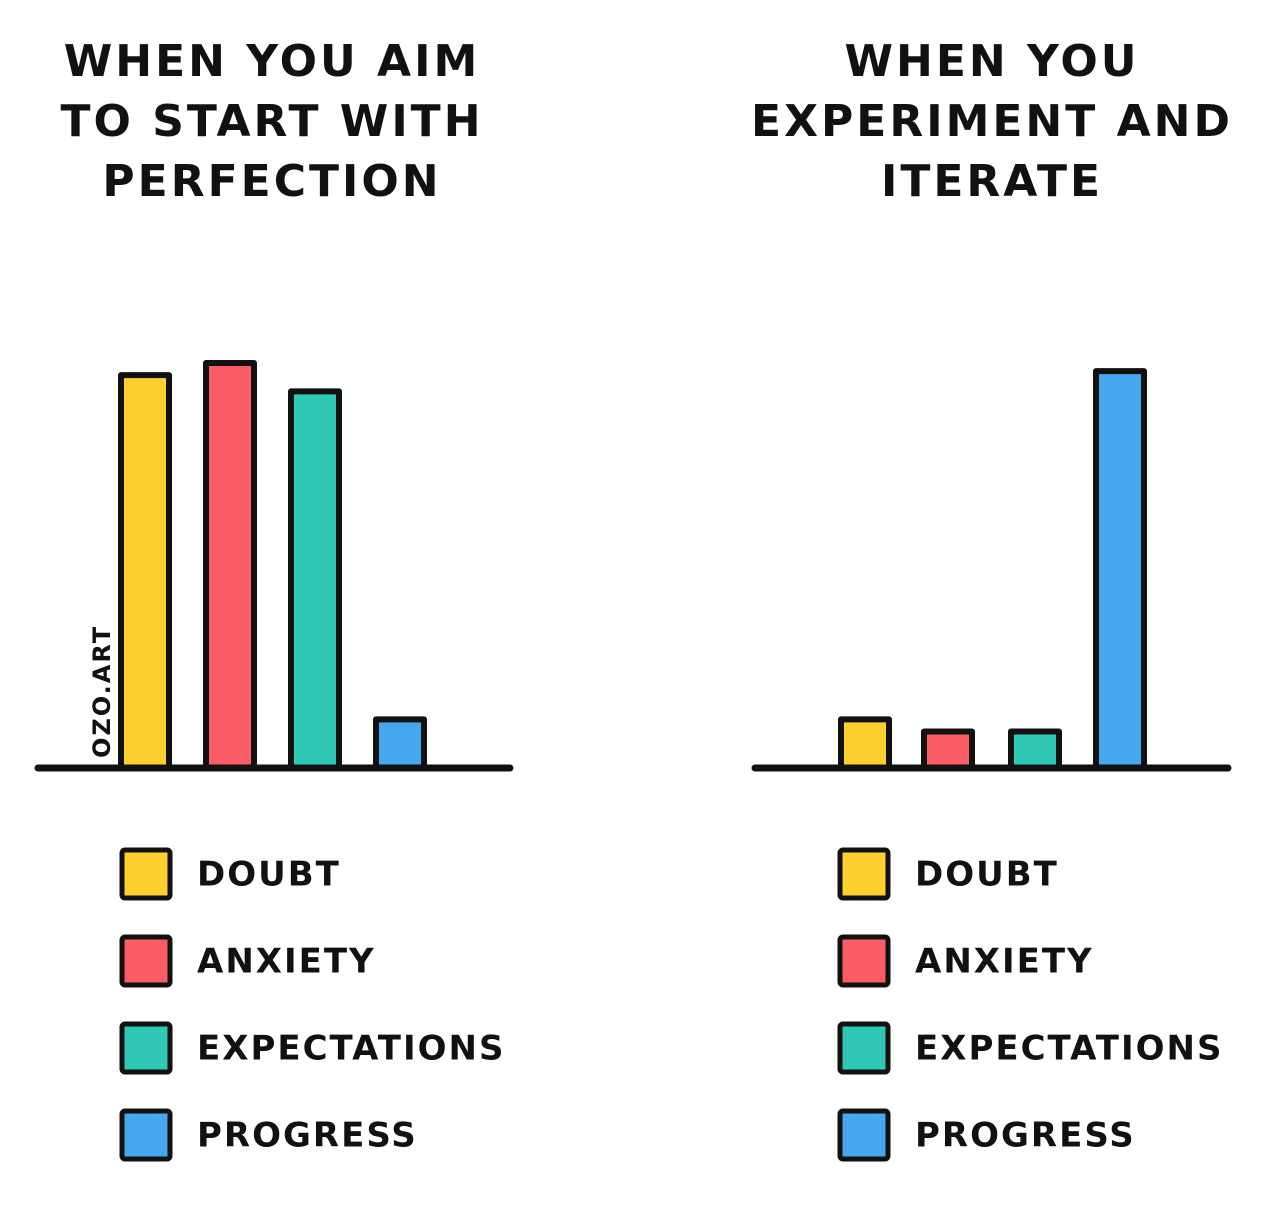  Describe the element at coordinates (102, 691) in the screenshot. I see `watermark: OZO.ART` at that location.